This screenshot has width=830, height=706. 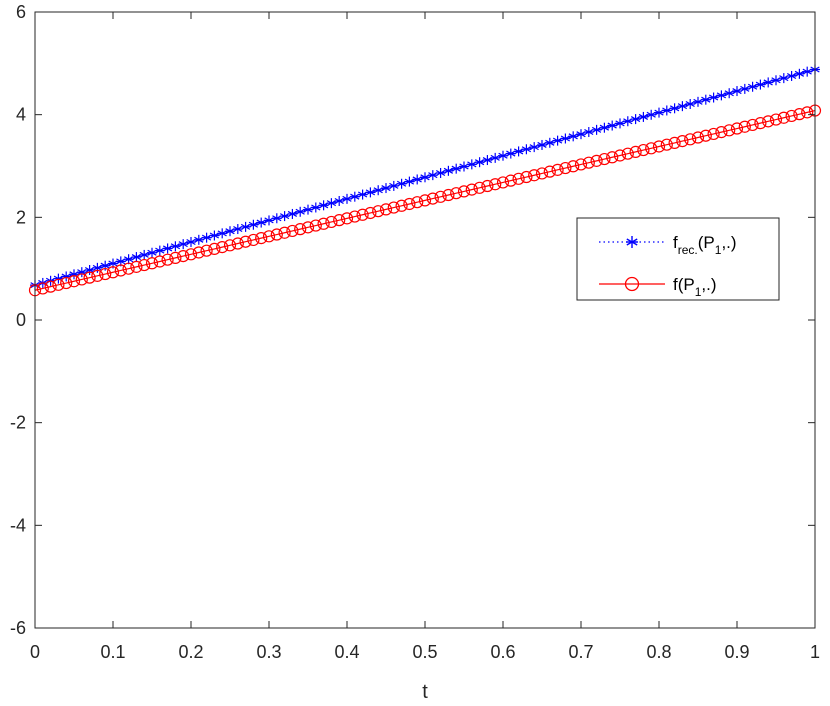 I want to click on legend-label: frec.(P1,.), so click(x=705, y=245).